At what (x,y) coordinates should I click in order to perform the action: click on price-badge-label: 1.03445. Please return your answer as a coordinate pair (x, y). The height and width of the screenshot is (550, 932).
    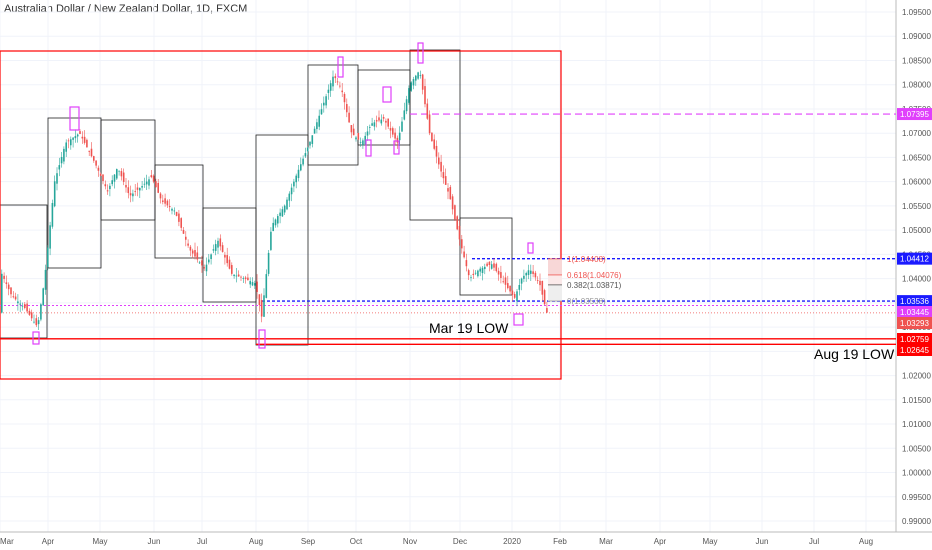
    Looking at the image, I should click on (914, 312).